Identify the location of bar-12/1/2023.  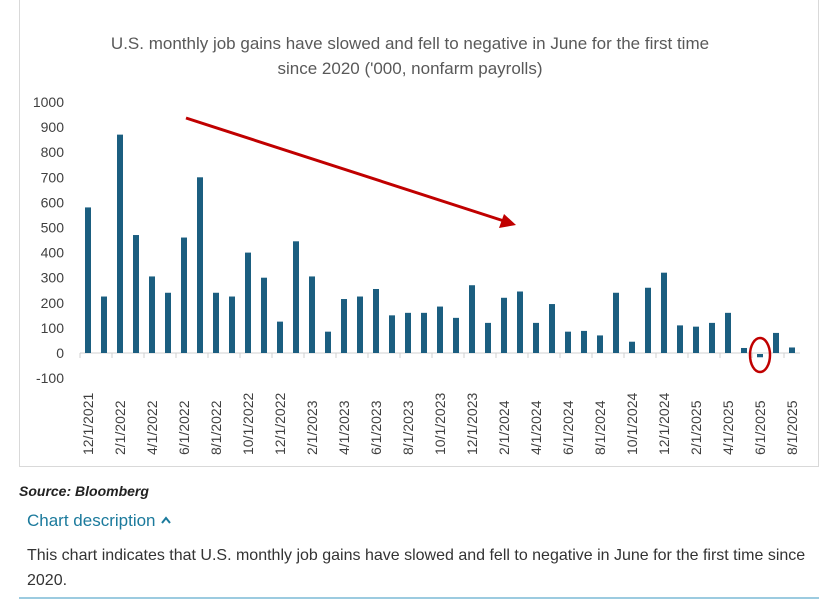
(472, 319).